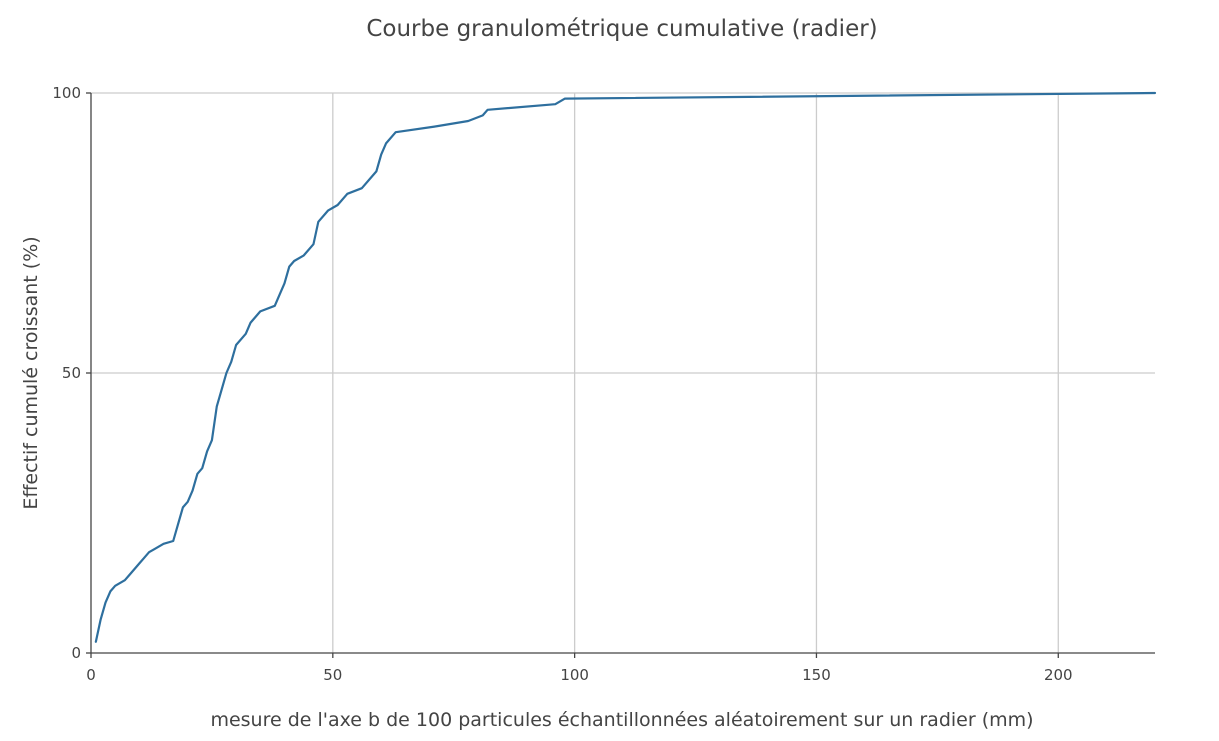 Image resolution: width=1219 pixels, height=741 pixels. What do you see at coordinates (1058, 675) in the screenshot?
I see `x-tick-label: 200` at bounding box center [1058, 675].